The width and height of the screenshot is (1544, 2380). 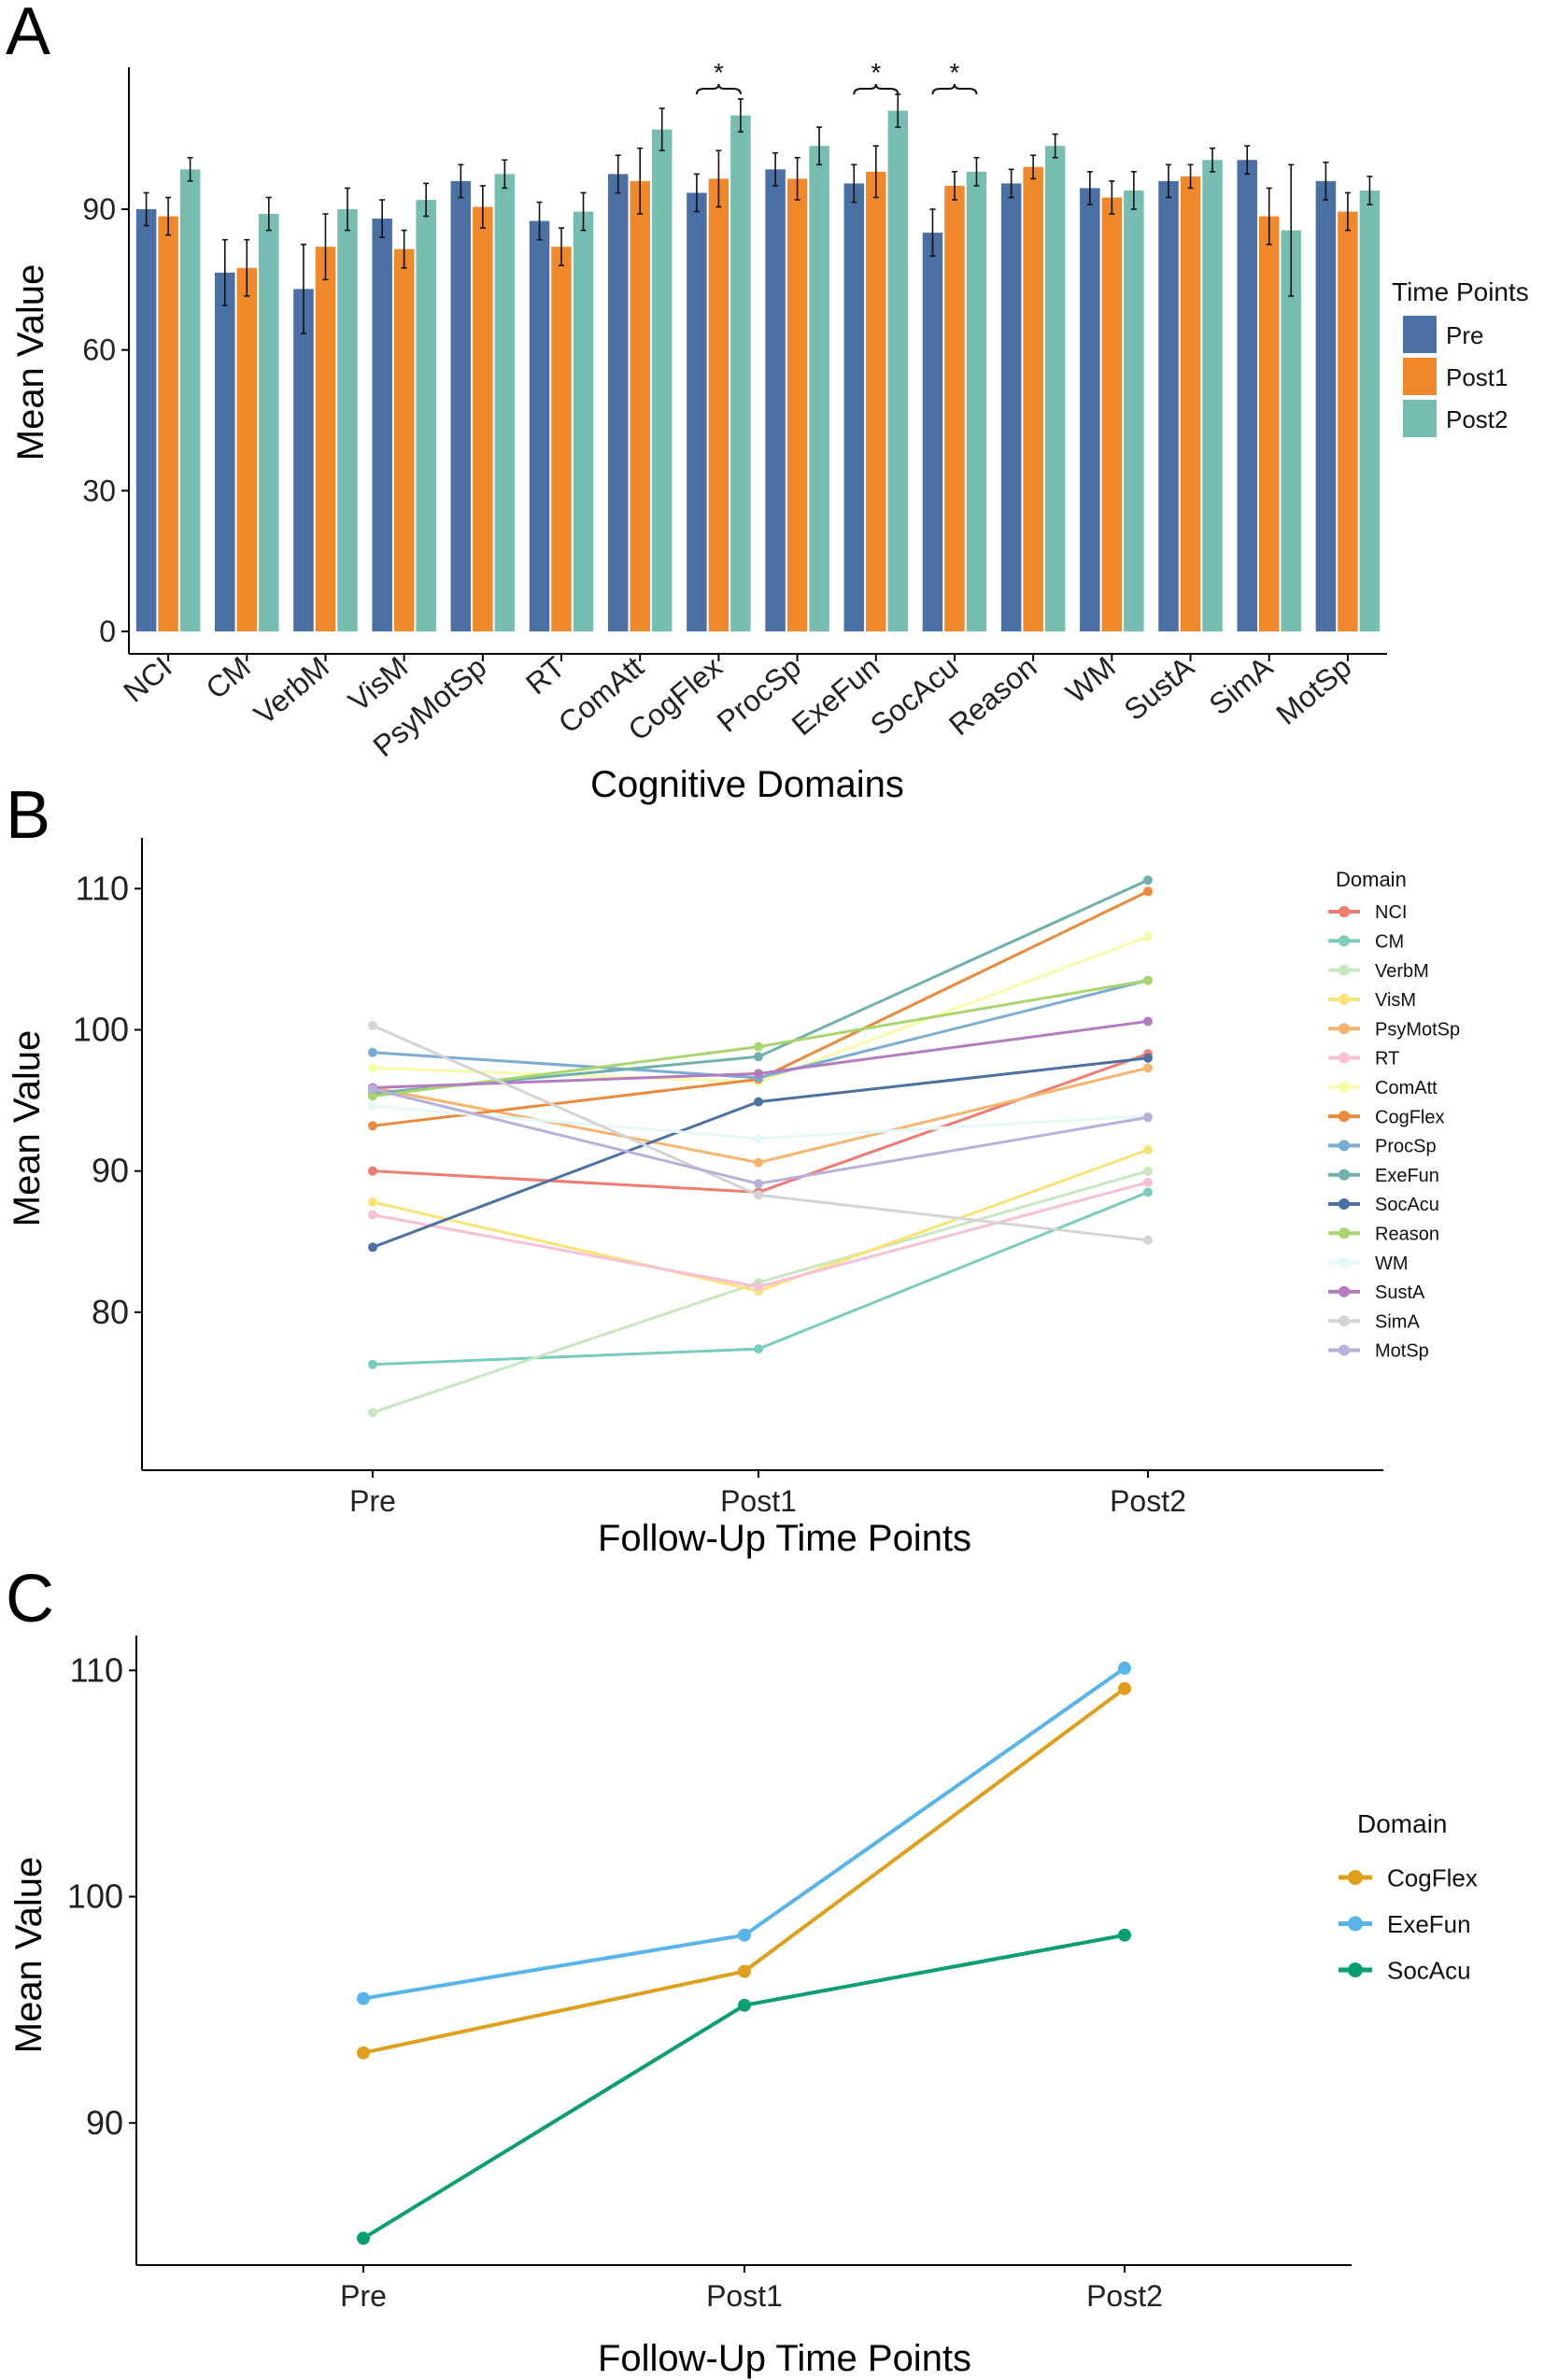 What do you see at coordinates (101, 1030) in the screenshot?
I see `panel-b-y-tick-label: 100` at bounding box center [101, 1030].